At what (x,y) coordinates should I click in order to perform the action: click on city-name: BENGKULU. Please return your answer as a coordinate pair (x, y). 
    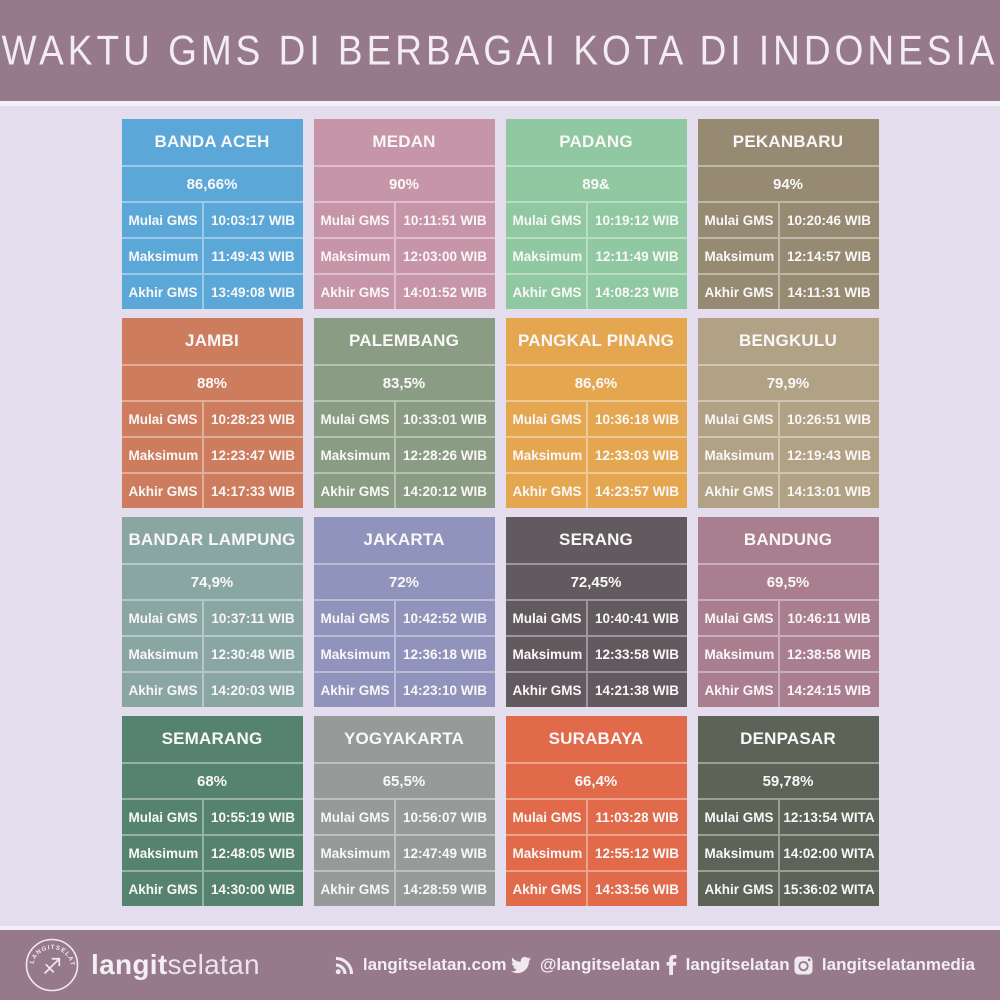
    Looking at the image, I should click on (788, 340).